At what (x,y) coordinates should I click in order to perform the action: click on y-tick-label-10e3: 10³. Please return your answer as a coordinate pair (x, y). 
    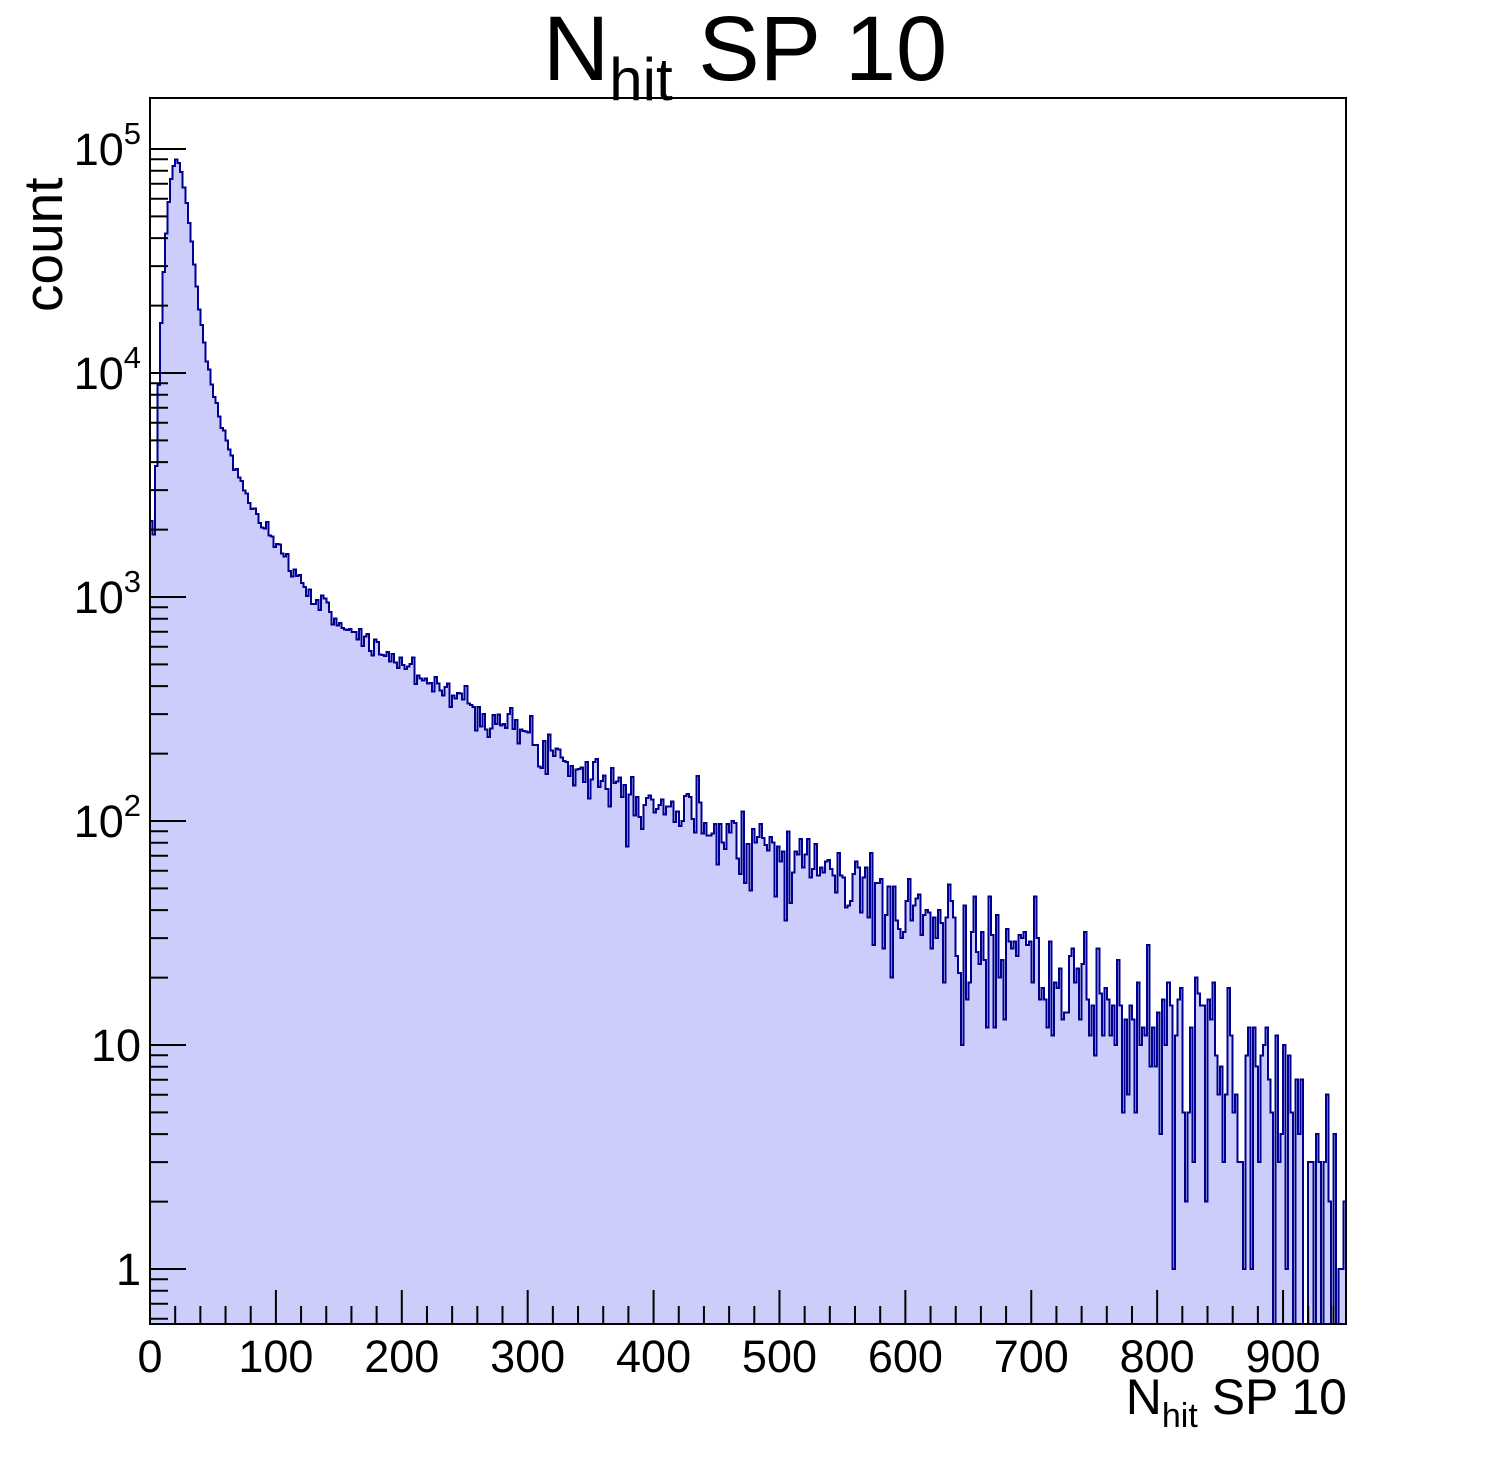
    Looking at the image, I should click on (107, 593).